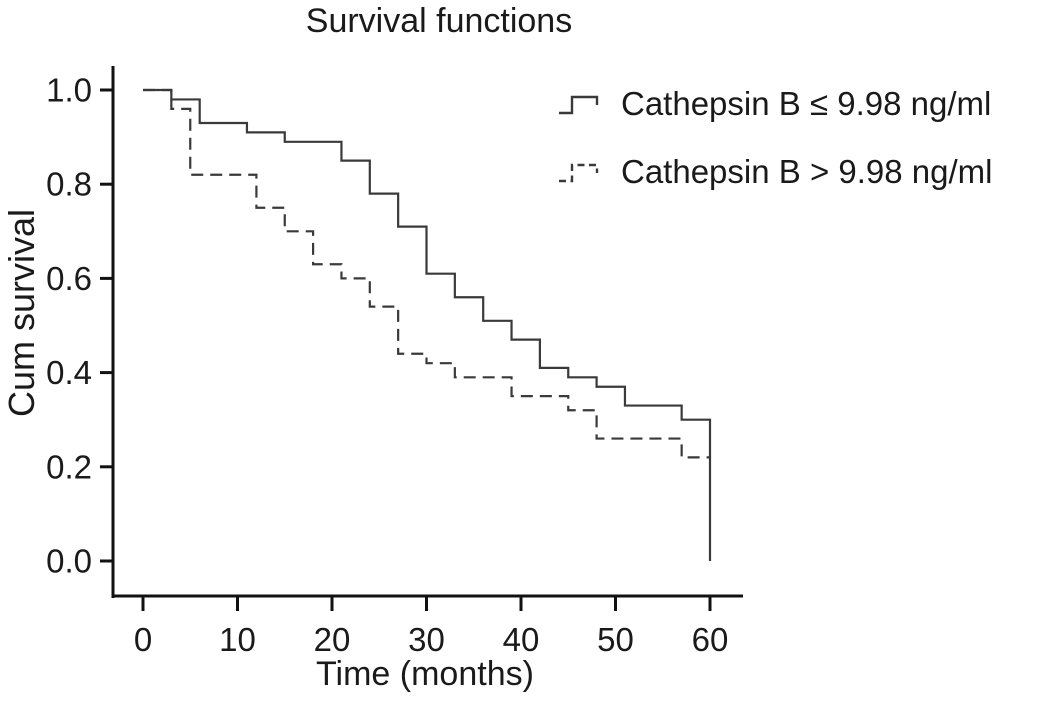 The image size is (1063, 701). Describe the element at coordinates (579, 105) in the screenshot. I see `solid-step-line-icon` at that location.